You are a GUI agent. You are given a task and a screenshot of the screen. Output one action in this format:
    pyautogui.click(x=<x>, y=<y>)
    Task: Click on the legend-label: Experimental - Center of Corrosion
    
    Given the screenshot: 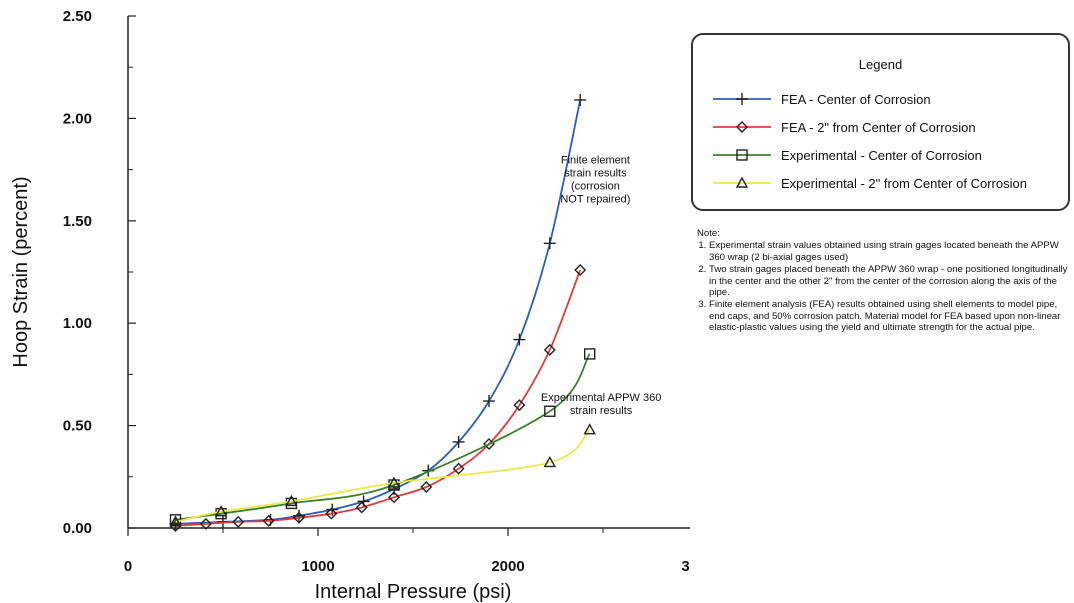 What is the action you would take?
    pyautogui.click(x=881, y=155)
    